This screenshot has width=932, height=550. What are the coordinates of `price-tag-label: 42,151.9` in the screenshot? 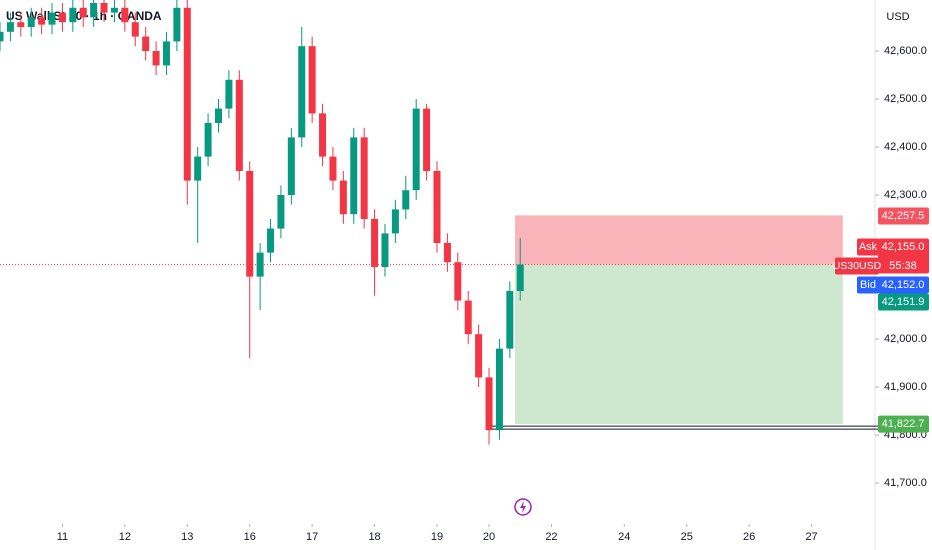 It's located at (903, 302).